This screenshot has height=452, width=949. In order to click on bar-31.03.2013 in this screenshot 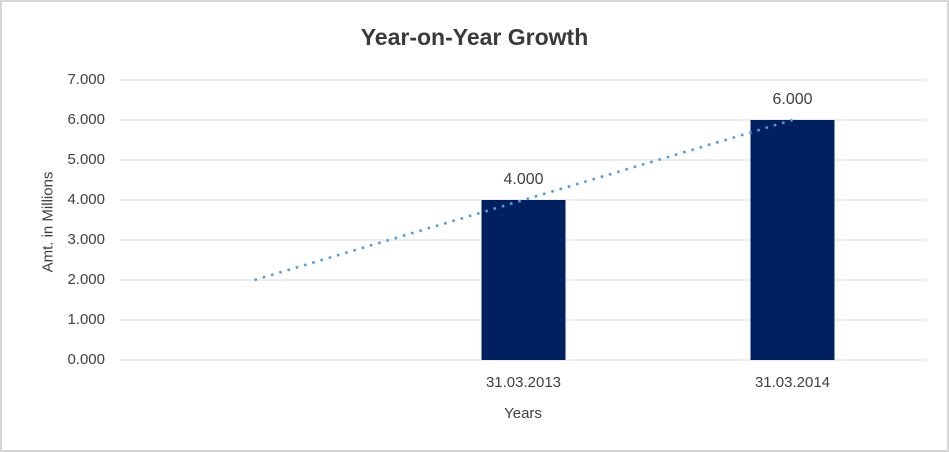, I will do `click(523, 280)`.